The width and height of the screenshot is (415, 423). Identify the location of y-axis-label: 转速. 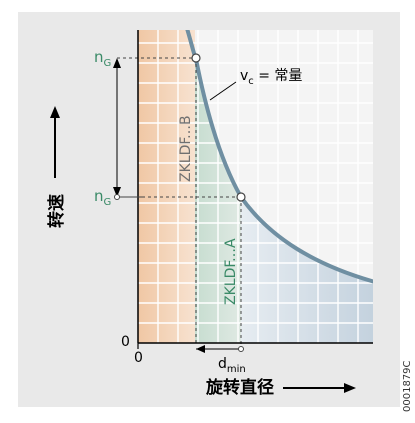
(56, 211).